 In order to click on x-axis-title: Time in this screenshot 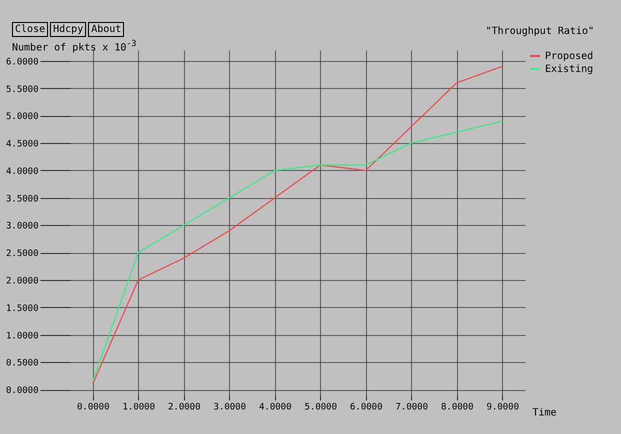, I will do `click(544, 413)`.